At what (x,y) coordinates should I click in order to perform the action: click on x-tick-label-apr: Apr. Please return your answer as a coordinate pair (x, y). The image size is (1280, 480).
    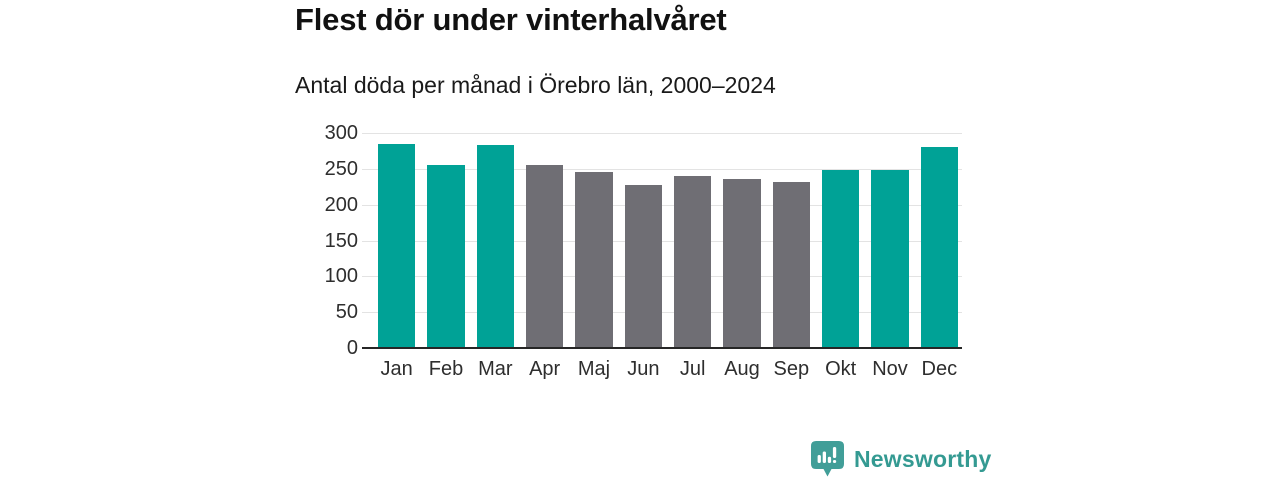
    Looking at the image, I should click on (545, 369).